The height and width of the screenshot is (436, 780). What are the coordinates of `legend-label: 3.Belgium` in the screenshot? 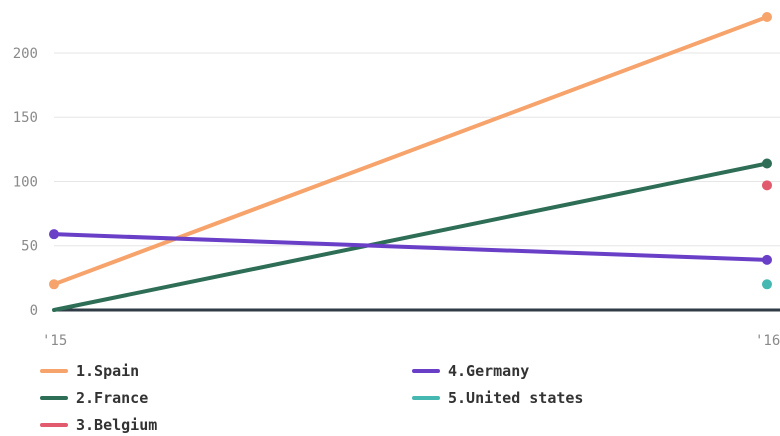 It's located at (117, 425).